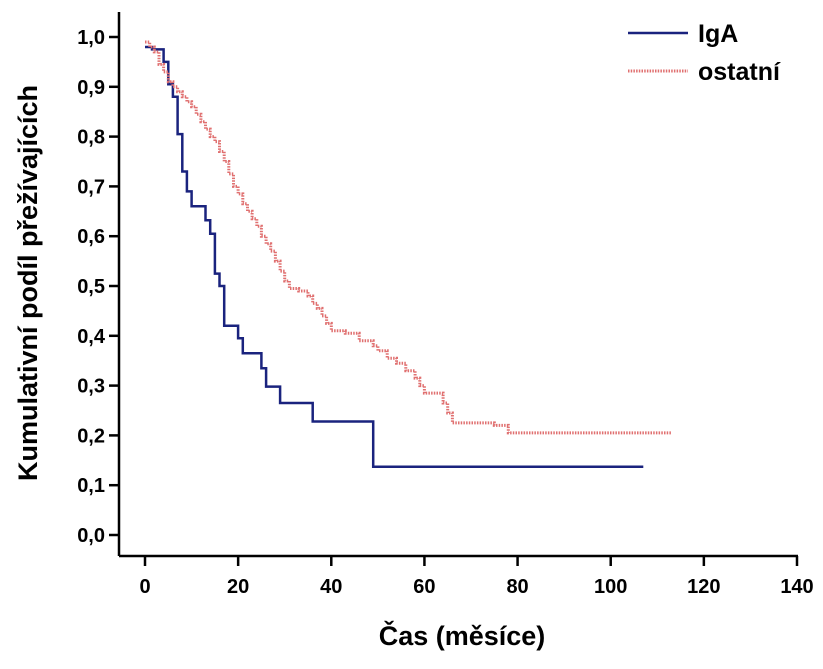 The width and height of the screenshot is (823, 669). I want to click on y-tick-label: 0,5, so click(91, 287).